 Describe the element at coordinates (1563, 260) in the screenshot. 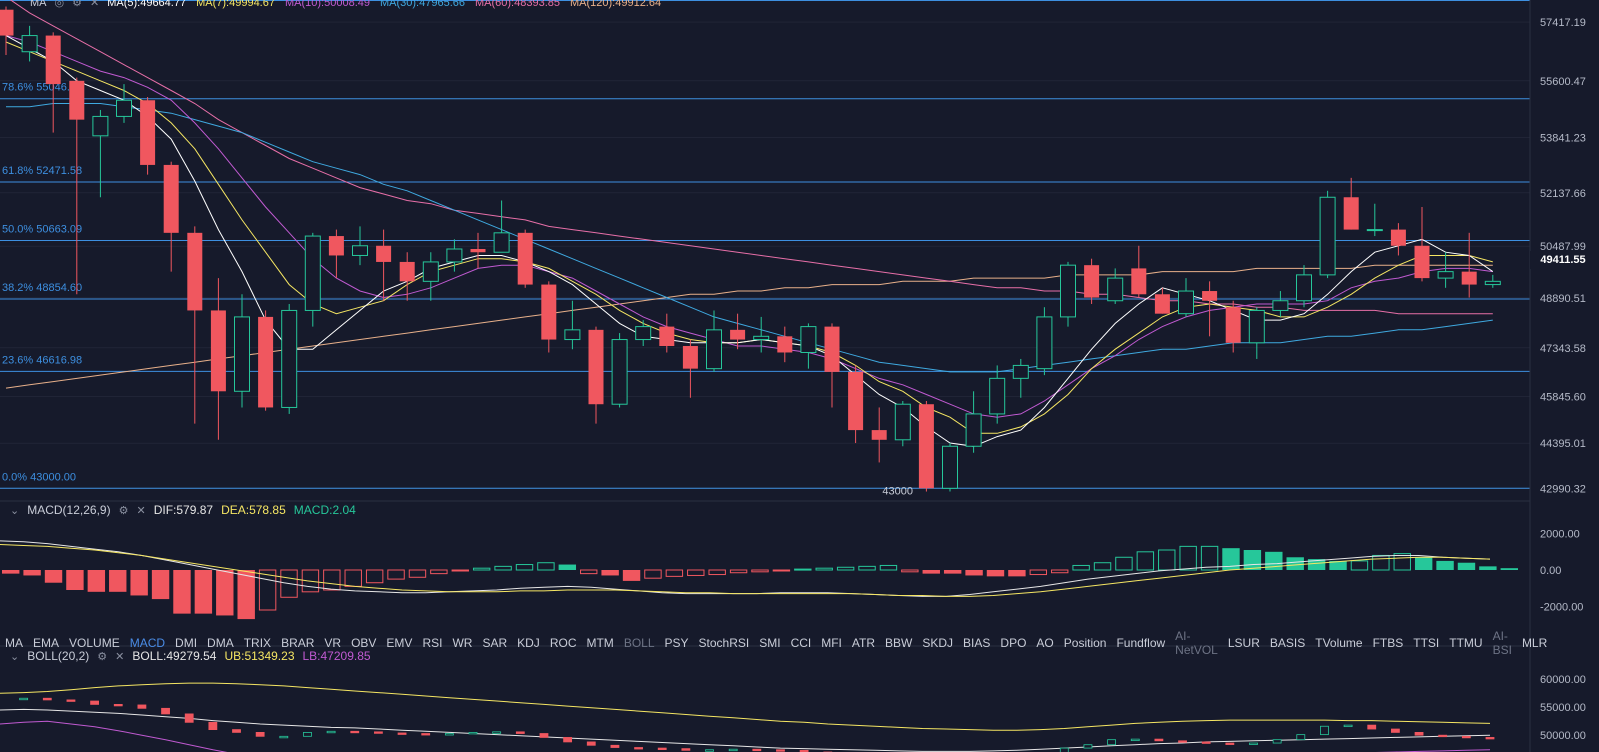

I see `current-price-tag: 49411.55` at that location.